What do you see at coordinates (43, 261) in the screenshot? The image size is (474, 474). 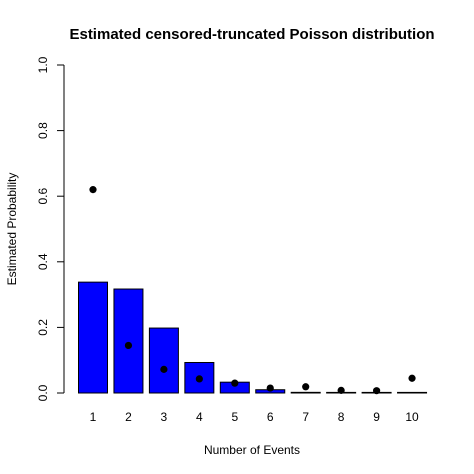 I see `y-tick-label: 0.4` at bounding box center [43, 261].